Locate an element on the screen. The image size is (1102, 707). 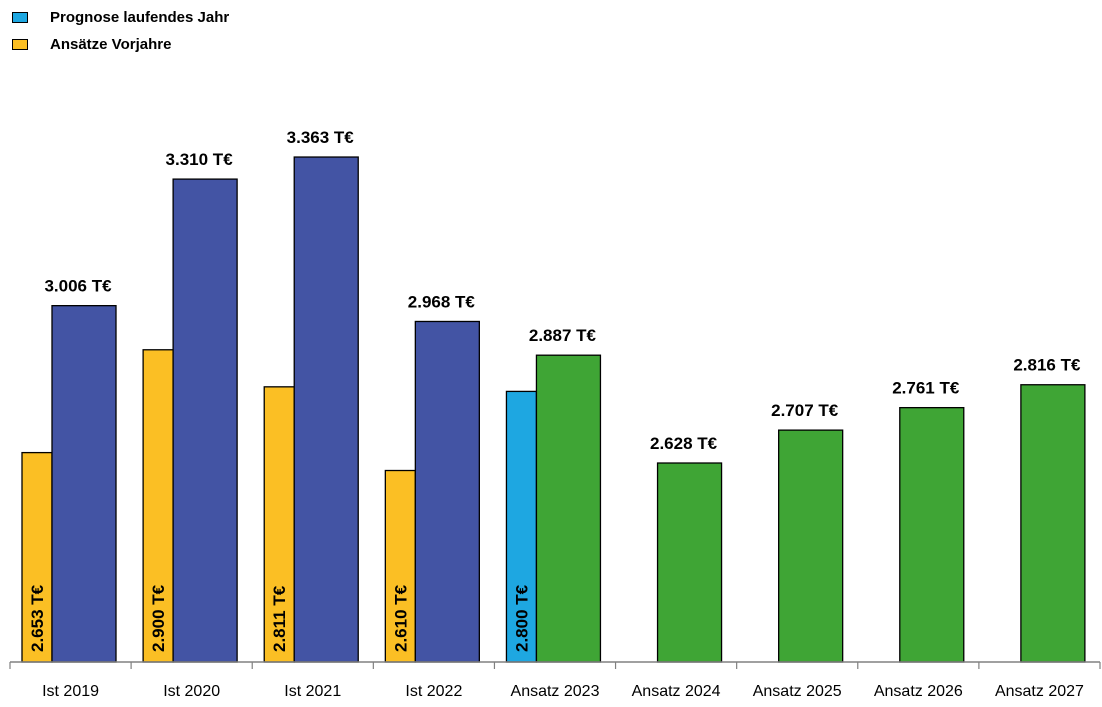
data-label-main-0: 3.006 T€ is located at coordinates (78, 286).